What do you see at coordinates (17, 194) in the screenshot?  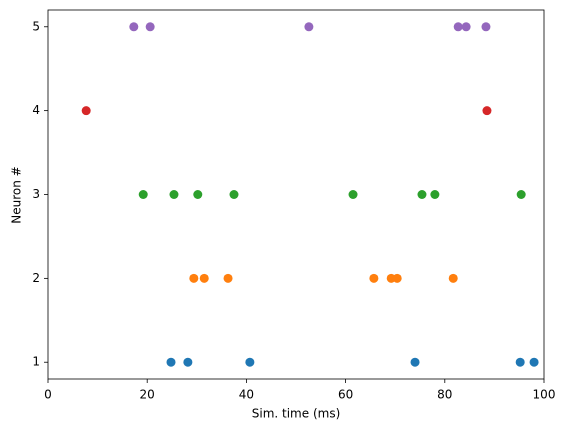 I see `y-axis-label: Neuron #` at bounding box center [17, 194].